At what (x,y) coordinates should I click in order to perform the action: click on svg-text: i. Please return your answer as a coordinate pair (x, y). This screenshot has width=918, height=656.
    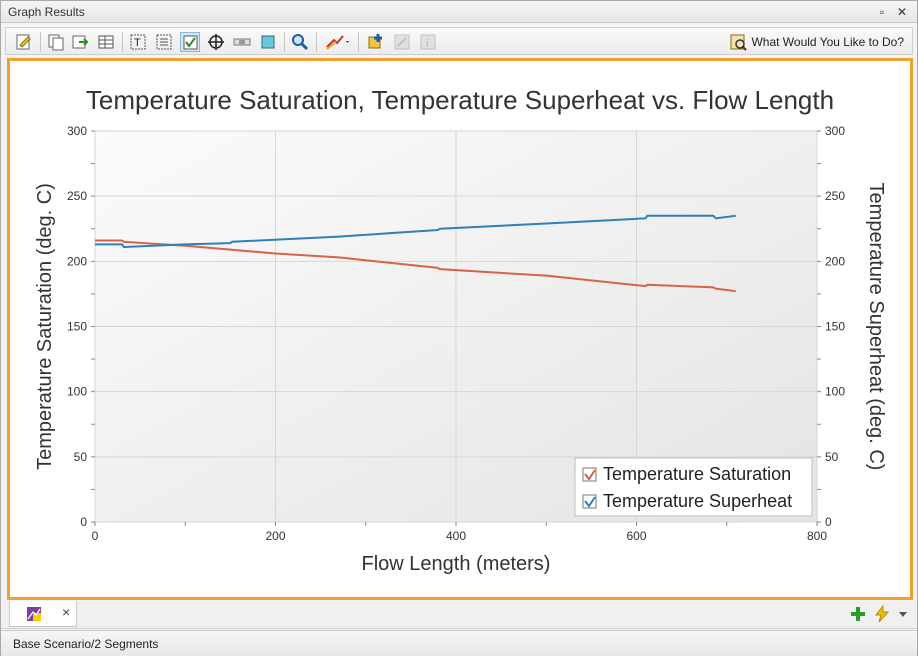
    Looking at the image, I should click on (427, 44).